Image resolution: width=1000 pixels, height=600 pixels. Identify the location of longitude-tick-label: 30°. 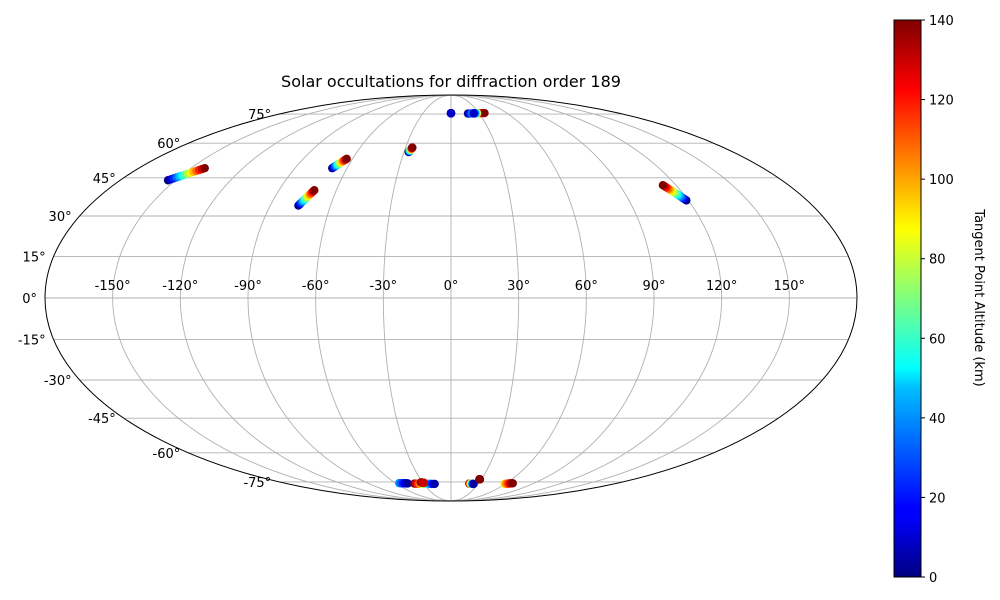
(518, 286).